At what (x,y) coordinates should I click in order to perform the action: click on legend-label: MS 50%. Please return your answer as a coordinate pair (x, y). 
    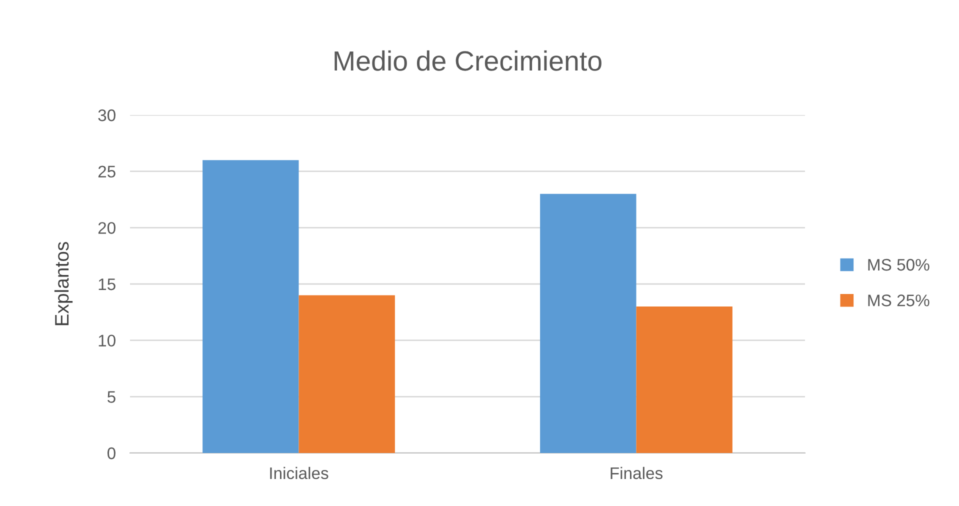
    Looking at the image, I should click on (899, 264).